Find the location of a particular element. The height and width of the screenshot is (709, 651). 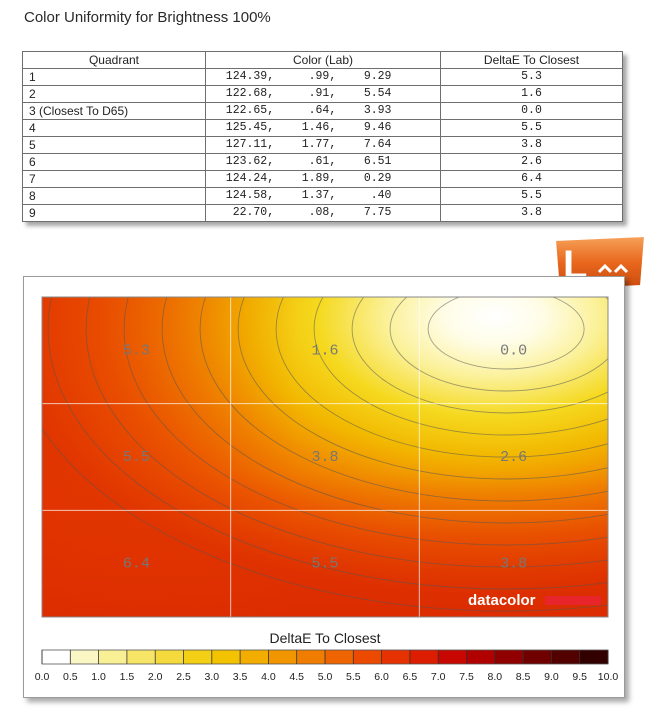

table-header-row: Quadrant Color (Lab) DeltaE To Closest is located at coordinates (322, 60).